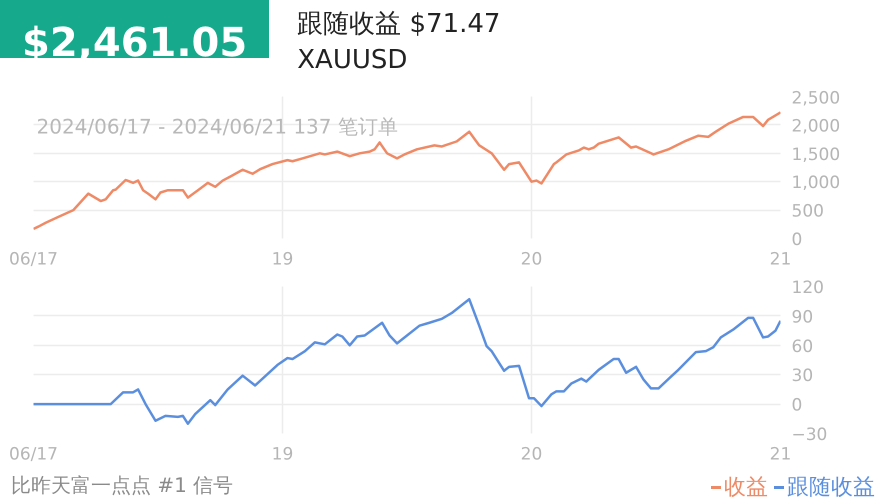 The height and width of the screenshot is (500, 880). I want to click on chart-subtitle: 跟随收益 $71.47, so click(398, 24).